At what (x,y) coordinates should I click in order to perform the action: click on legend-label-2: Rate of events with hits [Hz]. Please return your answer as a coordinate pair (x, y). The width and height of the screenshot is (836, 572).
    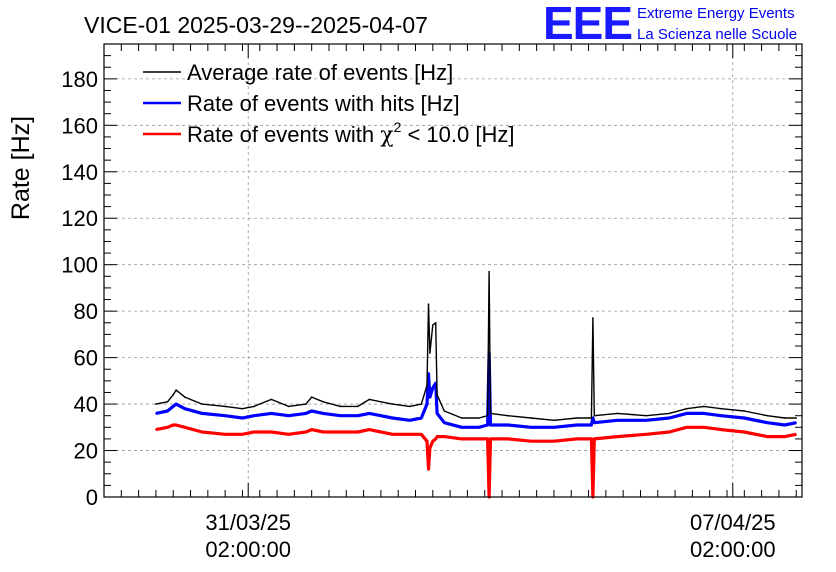
    Looking at the image, I should click on (323, 103).